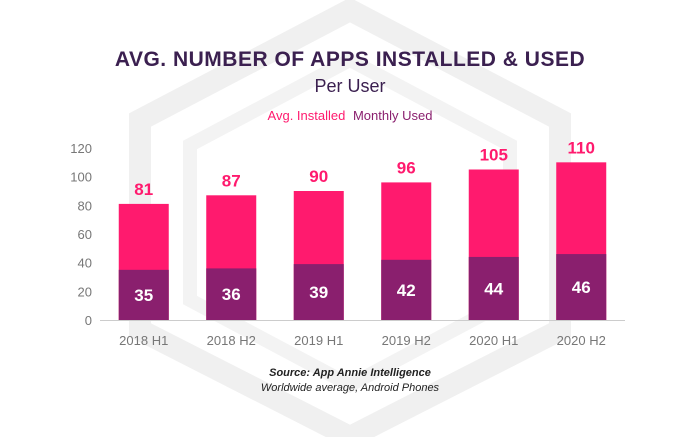  What do you see at coordinates (231, 180) in the screenshot?
I see `data-label-installed: 87` at bounding box center [231, 180].